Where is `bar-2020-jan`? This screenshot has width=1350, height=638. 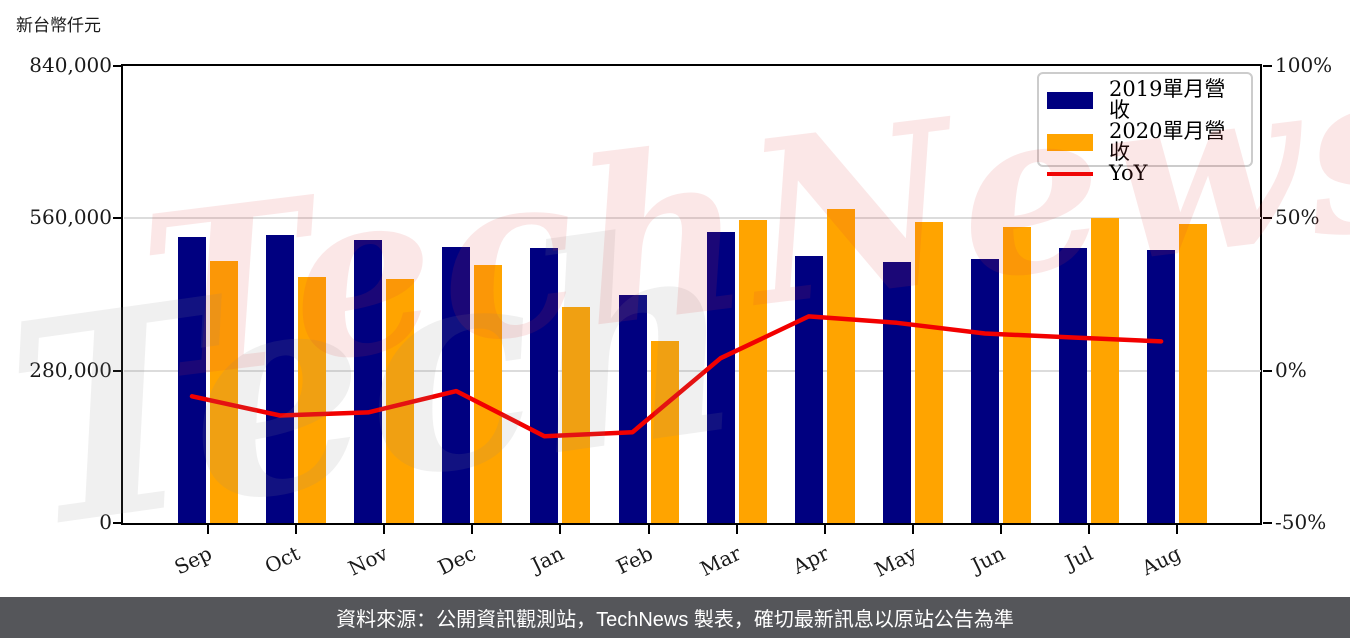
bar-2020-jan is located at coordinates (576, 415).